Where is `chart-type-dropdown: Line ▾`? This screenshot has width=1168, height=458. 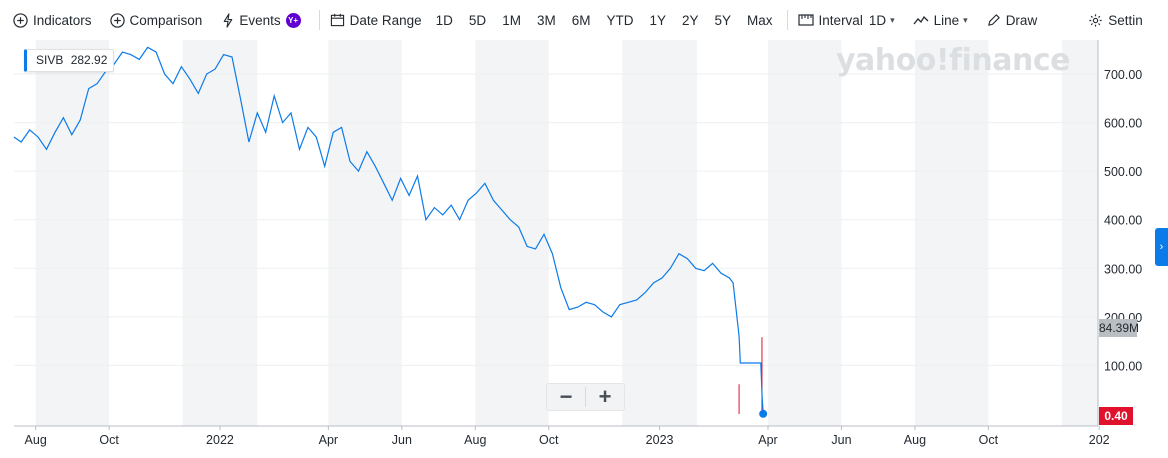 chart-type-dropdown: Line ▾ is located at coordinates (940, 20).